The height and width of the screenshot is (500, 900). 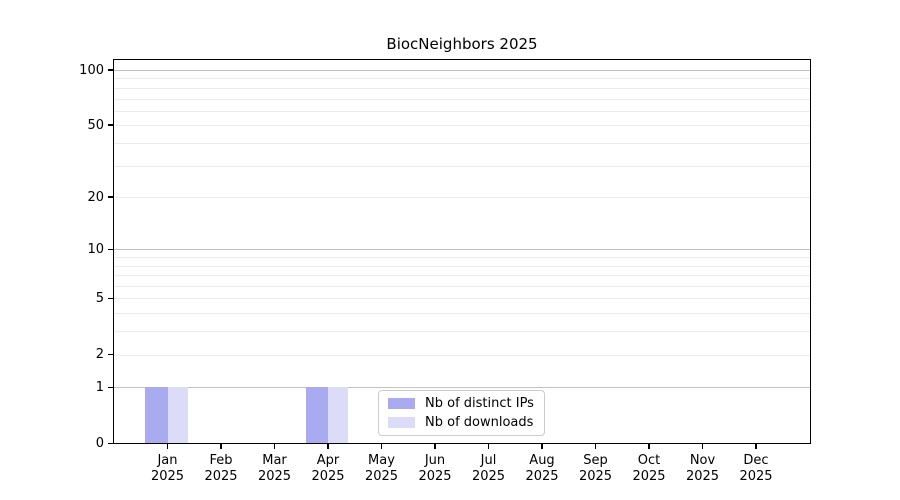 I want to click on bar-nb-of-downloads-apr, so click(x=338, y=415).